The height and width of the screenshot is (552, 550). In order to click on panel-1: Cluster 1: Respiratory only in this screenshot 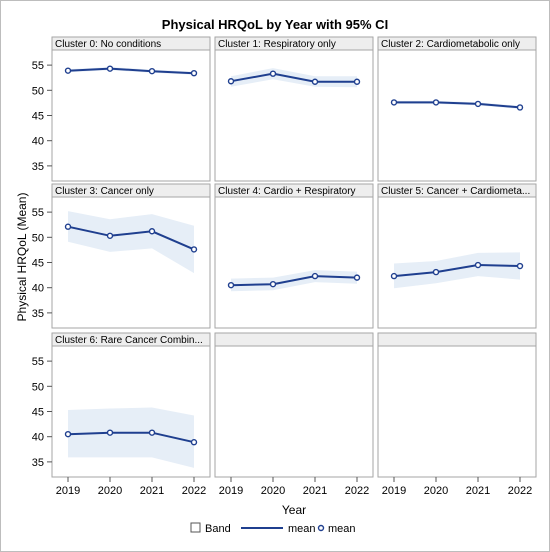, I will do `click(294, 109)`.